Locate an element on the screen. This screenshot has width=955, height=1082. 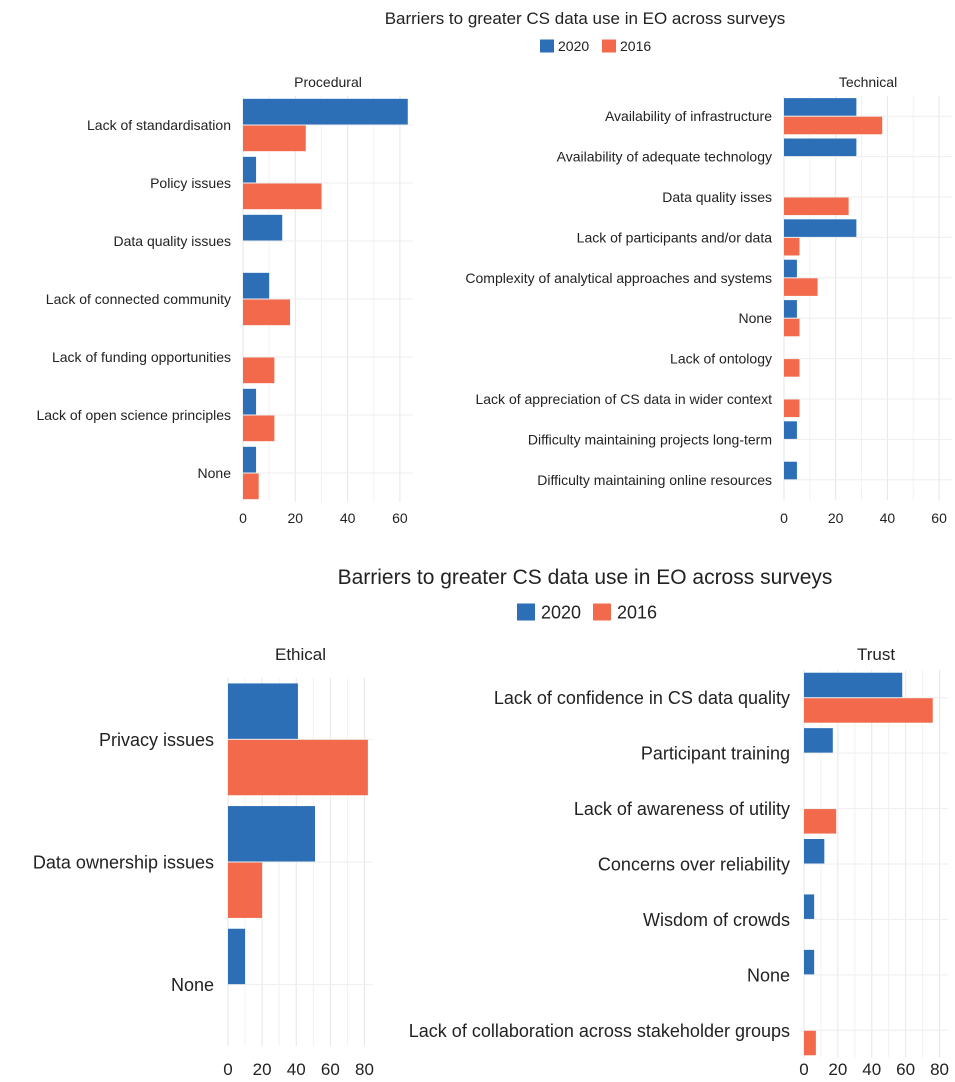
bar-2020-difficulty-maintaining-projects-long-term is located at coordinates (790, 430).